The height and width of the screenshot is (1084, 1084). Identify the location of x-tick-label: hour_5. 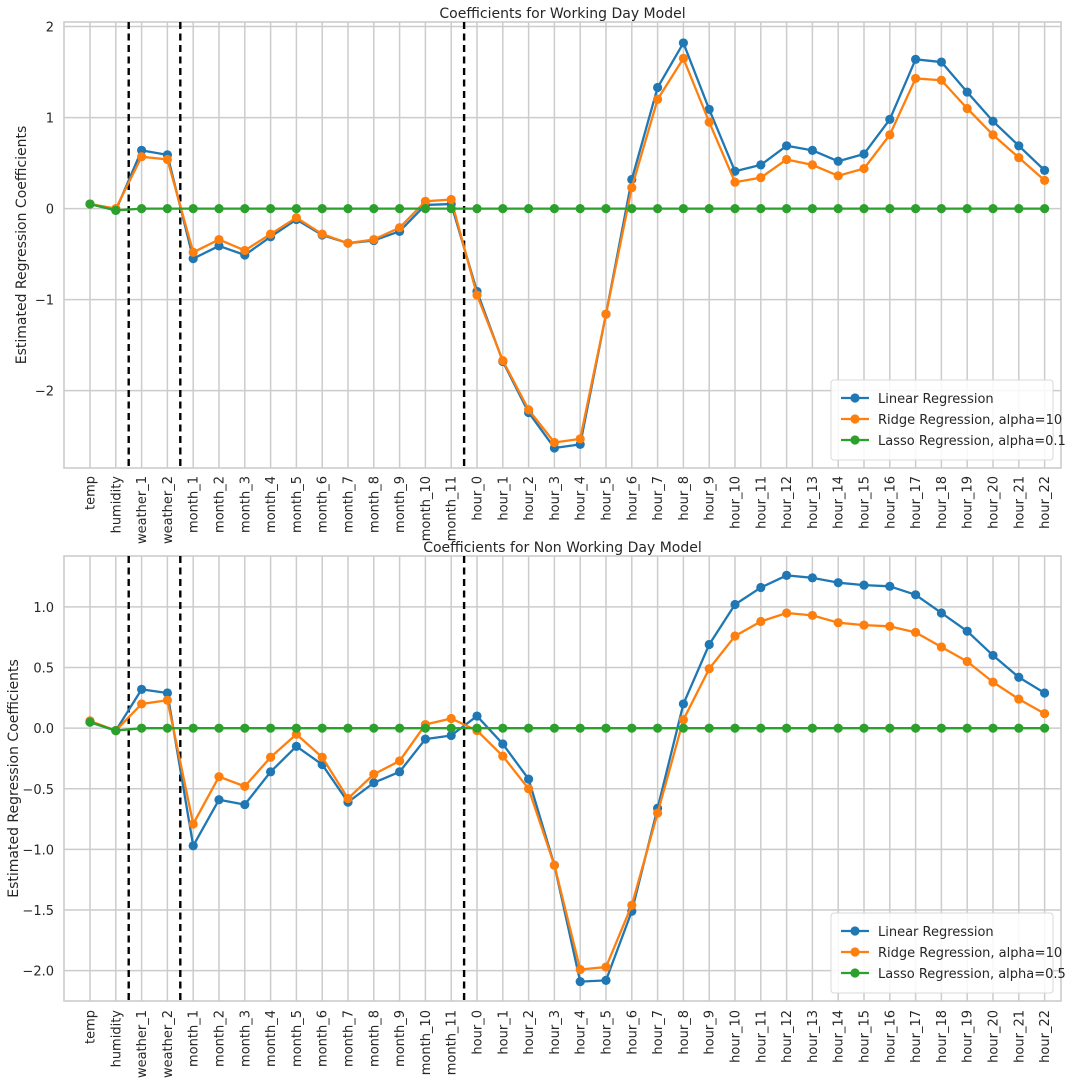
(607, 1032).